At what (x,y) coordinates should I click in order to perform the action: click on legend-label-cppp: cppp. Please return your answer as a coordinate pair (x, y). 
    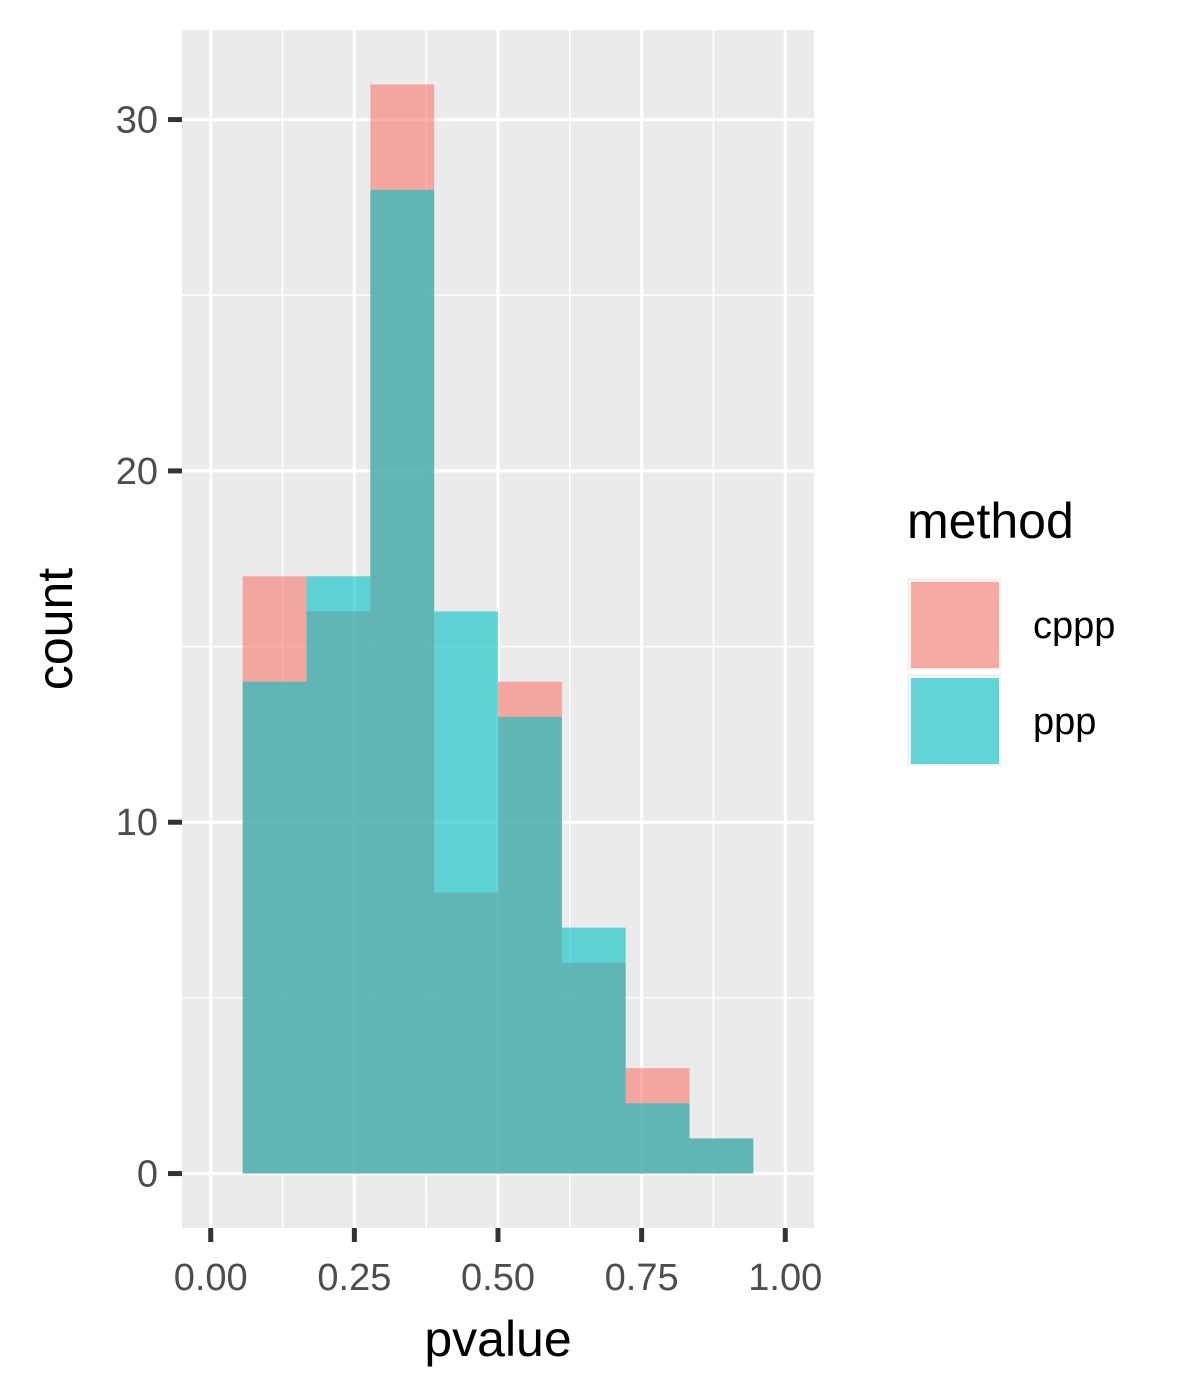
    Looking at the image, I should click on (1074, 626).